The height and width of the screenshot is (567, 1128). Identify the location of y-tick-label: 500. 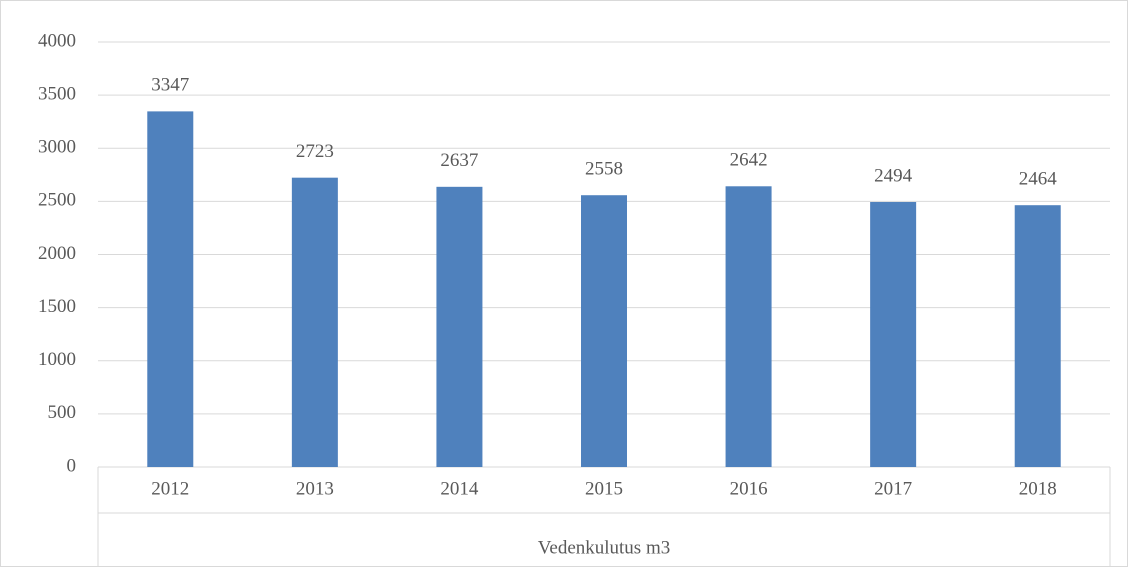
(62, 412).